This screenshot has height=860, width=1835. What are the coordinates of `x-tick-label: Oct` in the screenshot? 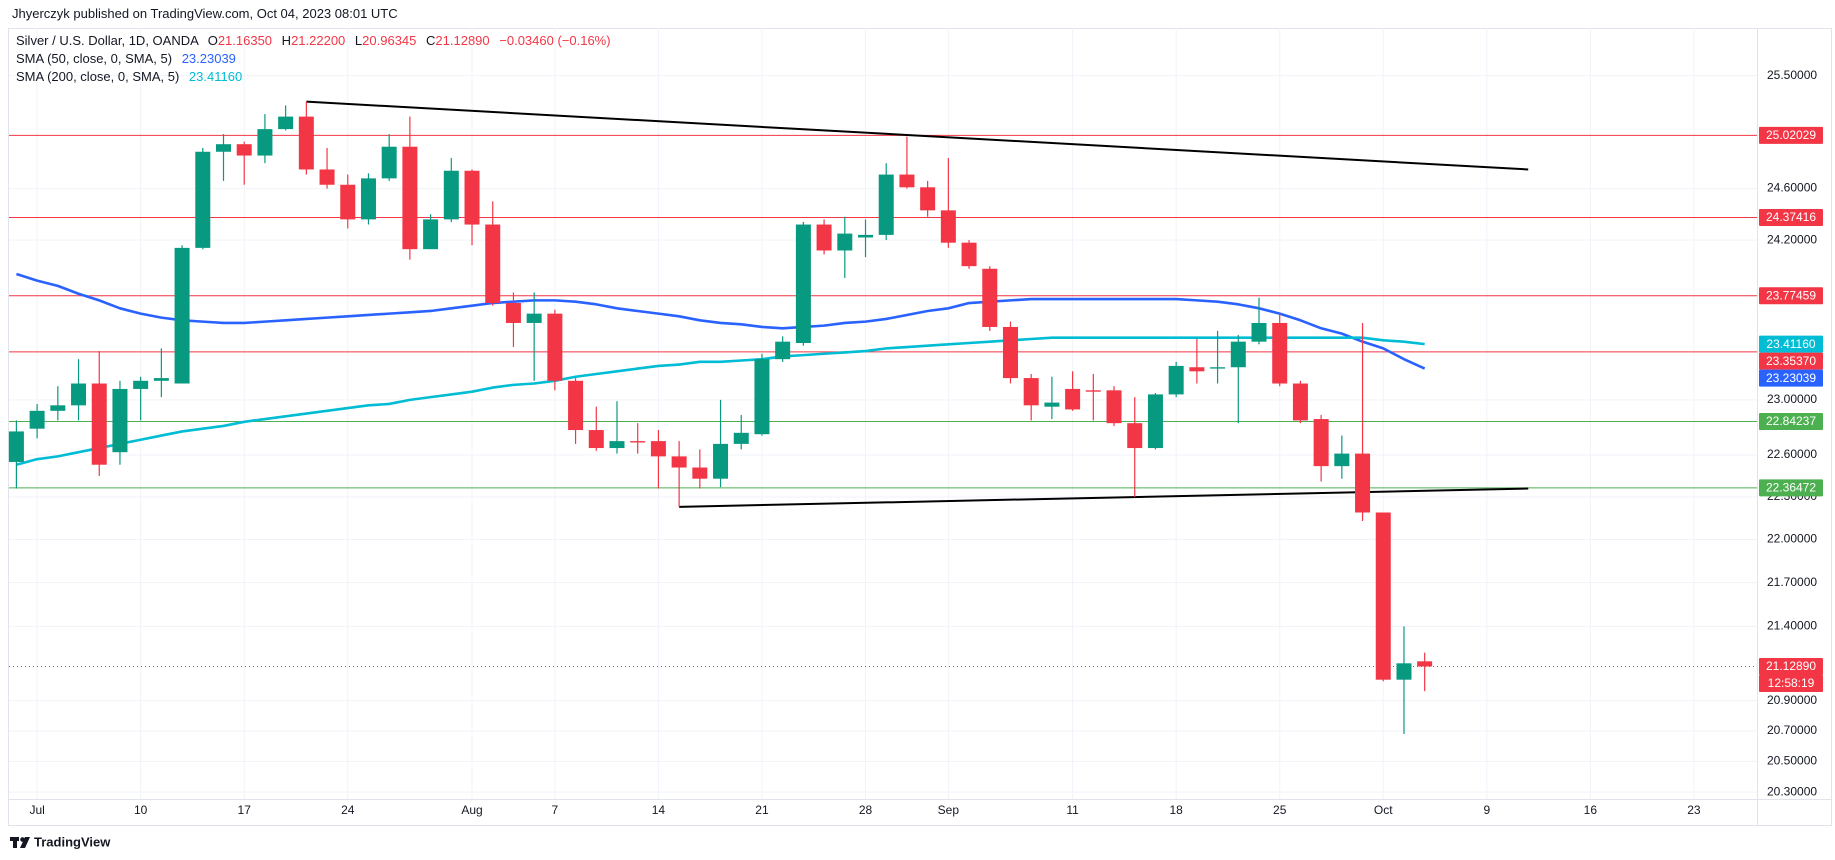 It's located at (1383, 810).